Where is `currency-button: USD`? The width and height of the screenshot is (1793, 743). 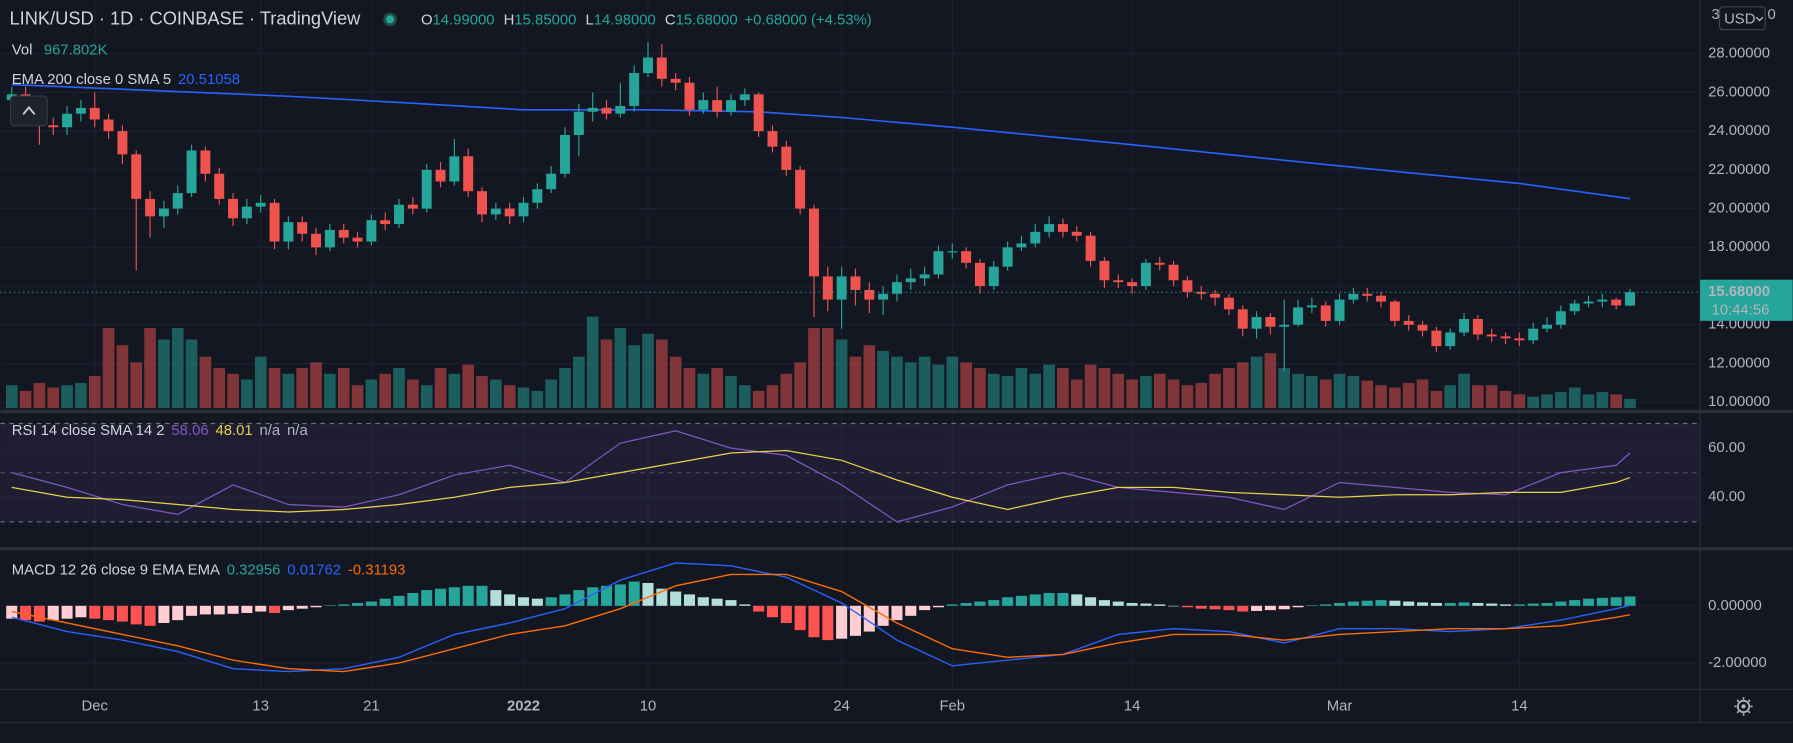 currency-button: USD is located at coordinates (1742, 18).